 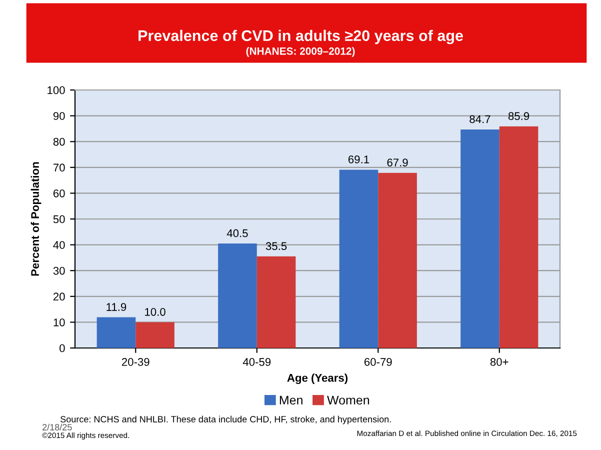 What do you see at coordinates (59, 219) in the screenshot?
I see `y-tick-label: 50` at bounding box center [59, 219].